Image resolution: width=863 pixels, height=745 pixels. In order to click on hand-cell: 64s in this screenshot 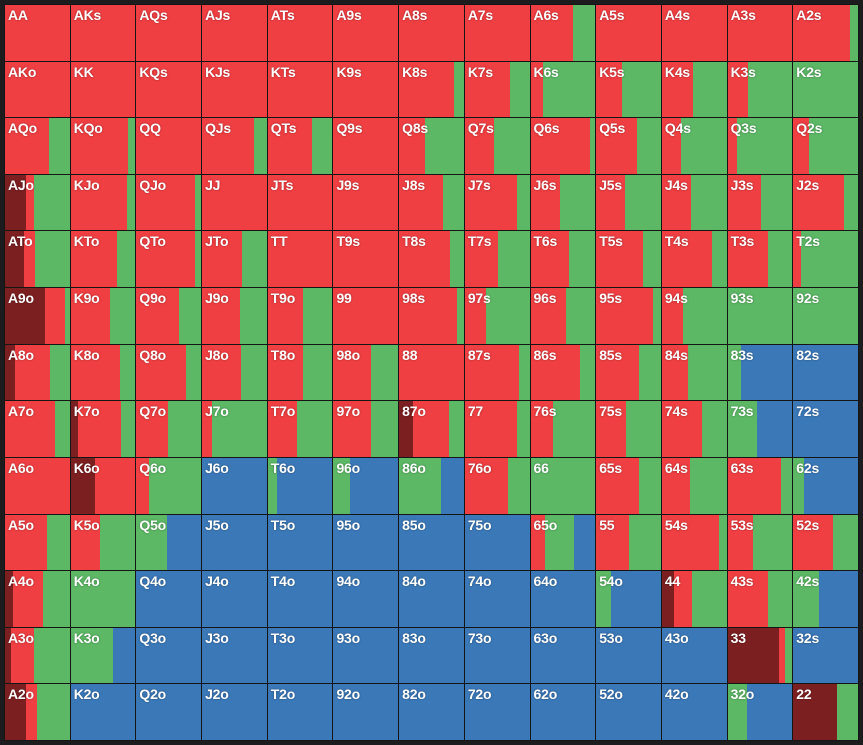, I will do `click(694, 485)`.